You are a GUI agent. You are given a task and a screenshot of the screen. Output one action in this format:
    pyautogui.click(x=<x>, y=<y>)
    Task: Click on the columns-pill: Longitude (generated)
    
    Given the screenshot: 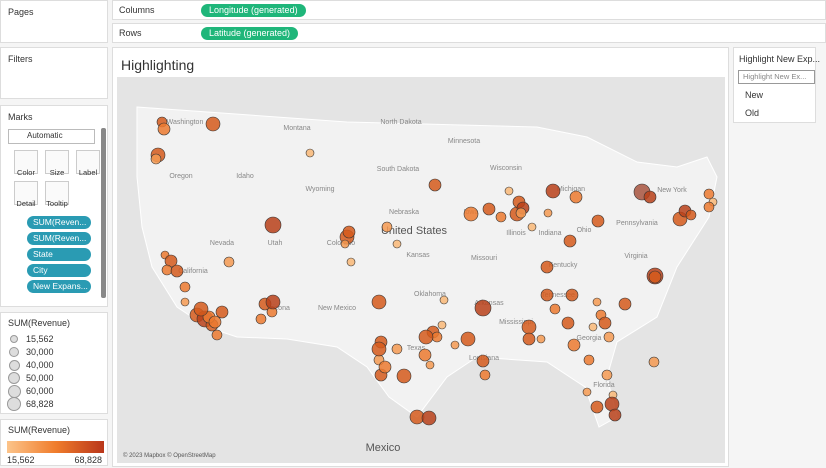 What is the action you would take?
    pyautogui.click(x=253, y=10)
    